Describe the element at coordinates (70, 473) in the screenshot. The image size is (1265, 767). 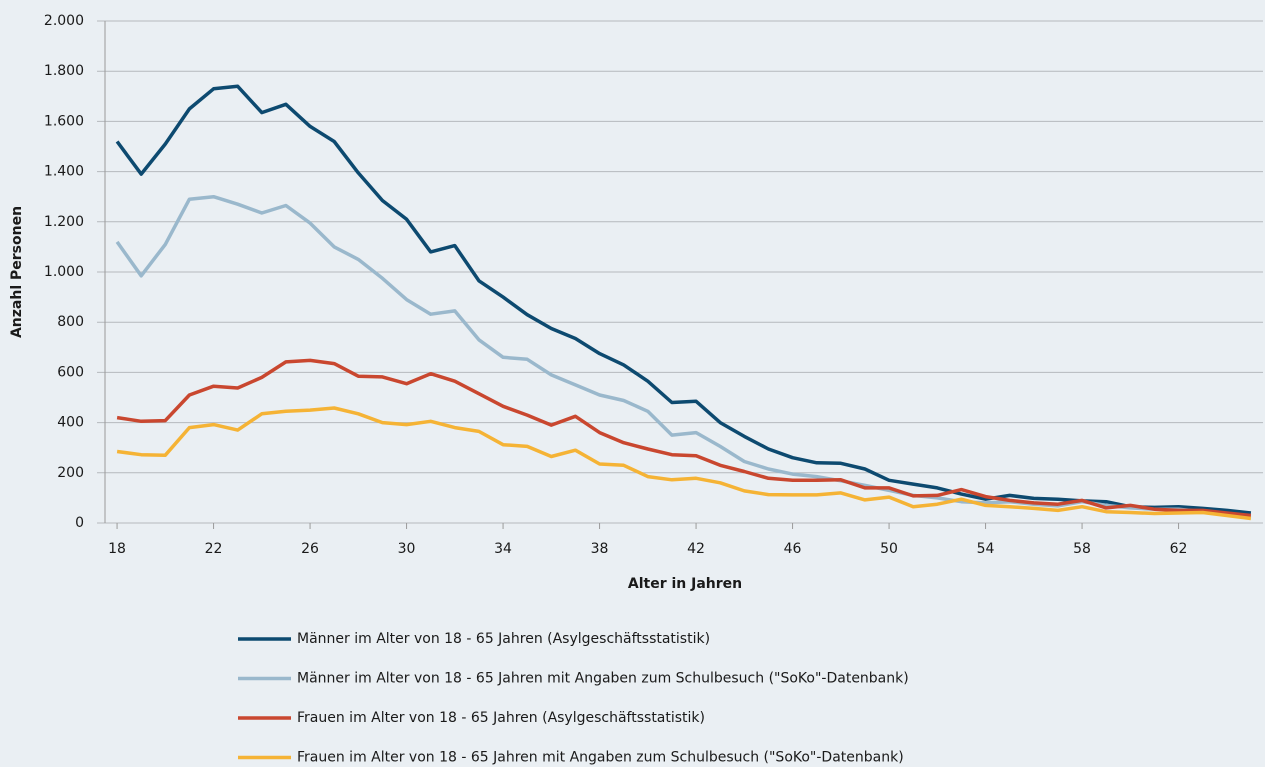
I see `y-tick-label: 200` at that location.